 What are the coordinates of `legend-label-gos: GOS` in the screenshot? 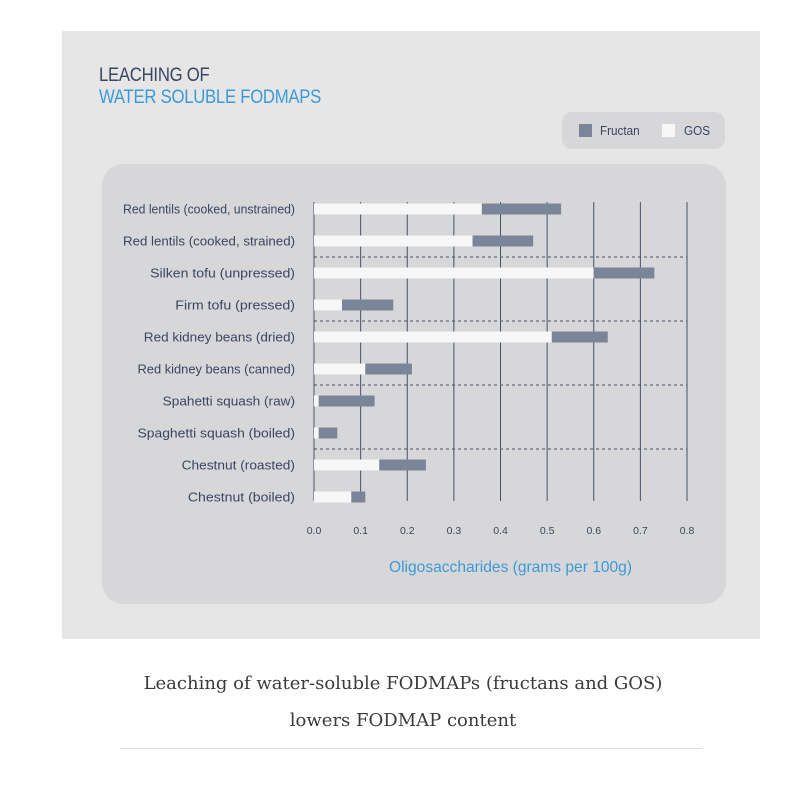 It's located at (697, 130).